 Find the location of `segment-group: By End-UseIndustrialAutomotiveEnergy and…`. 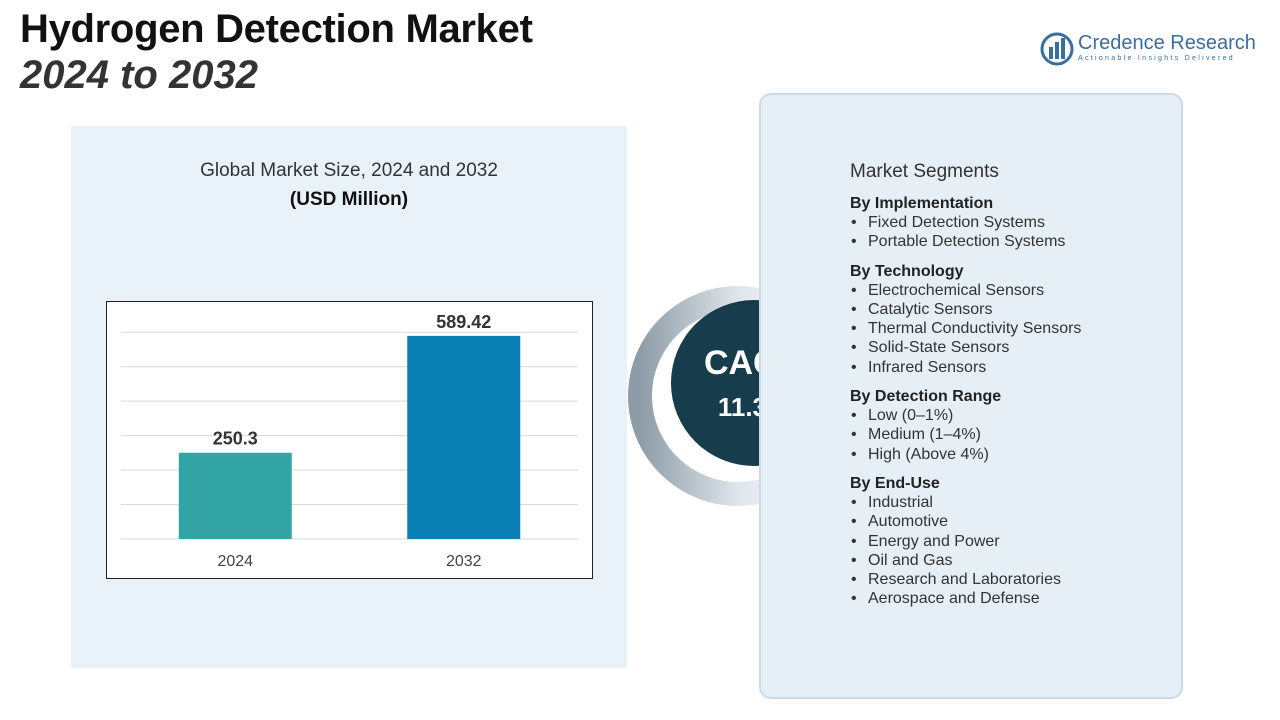

segment-group: By End-UseIndustrialAutomotiveEnergy and… is located at coordinates (1040, 541).